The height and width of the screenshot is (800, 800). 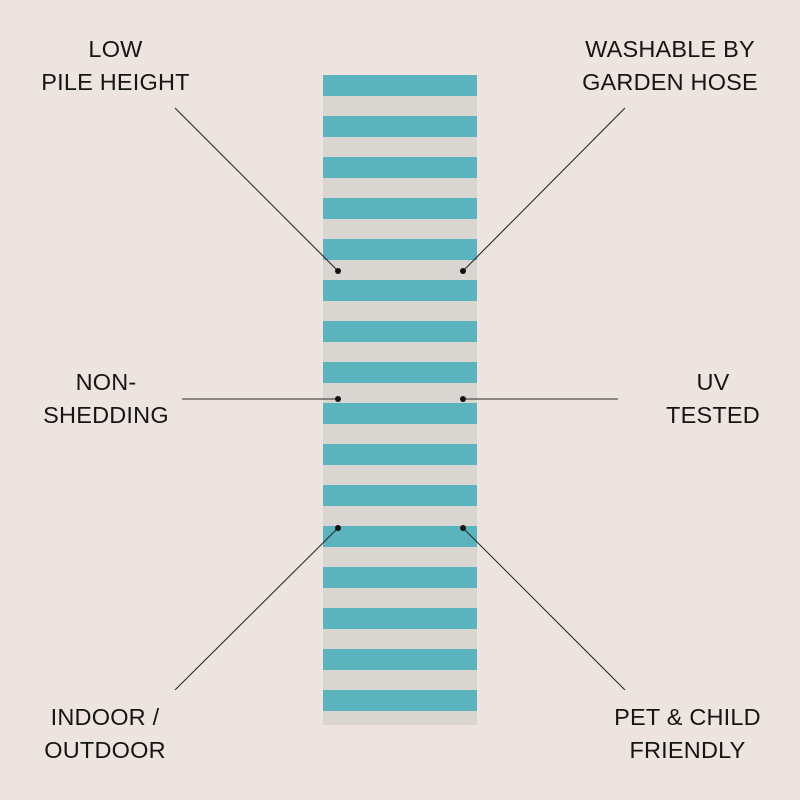 What do you see at coordinates (105, 717) in the screenshot?
I see `feature-label-line: INDOOR /` at bounding box center [105, 717].